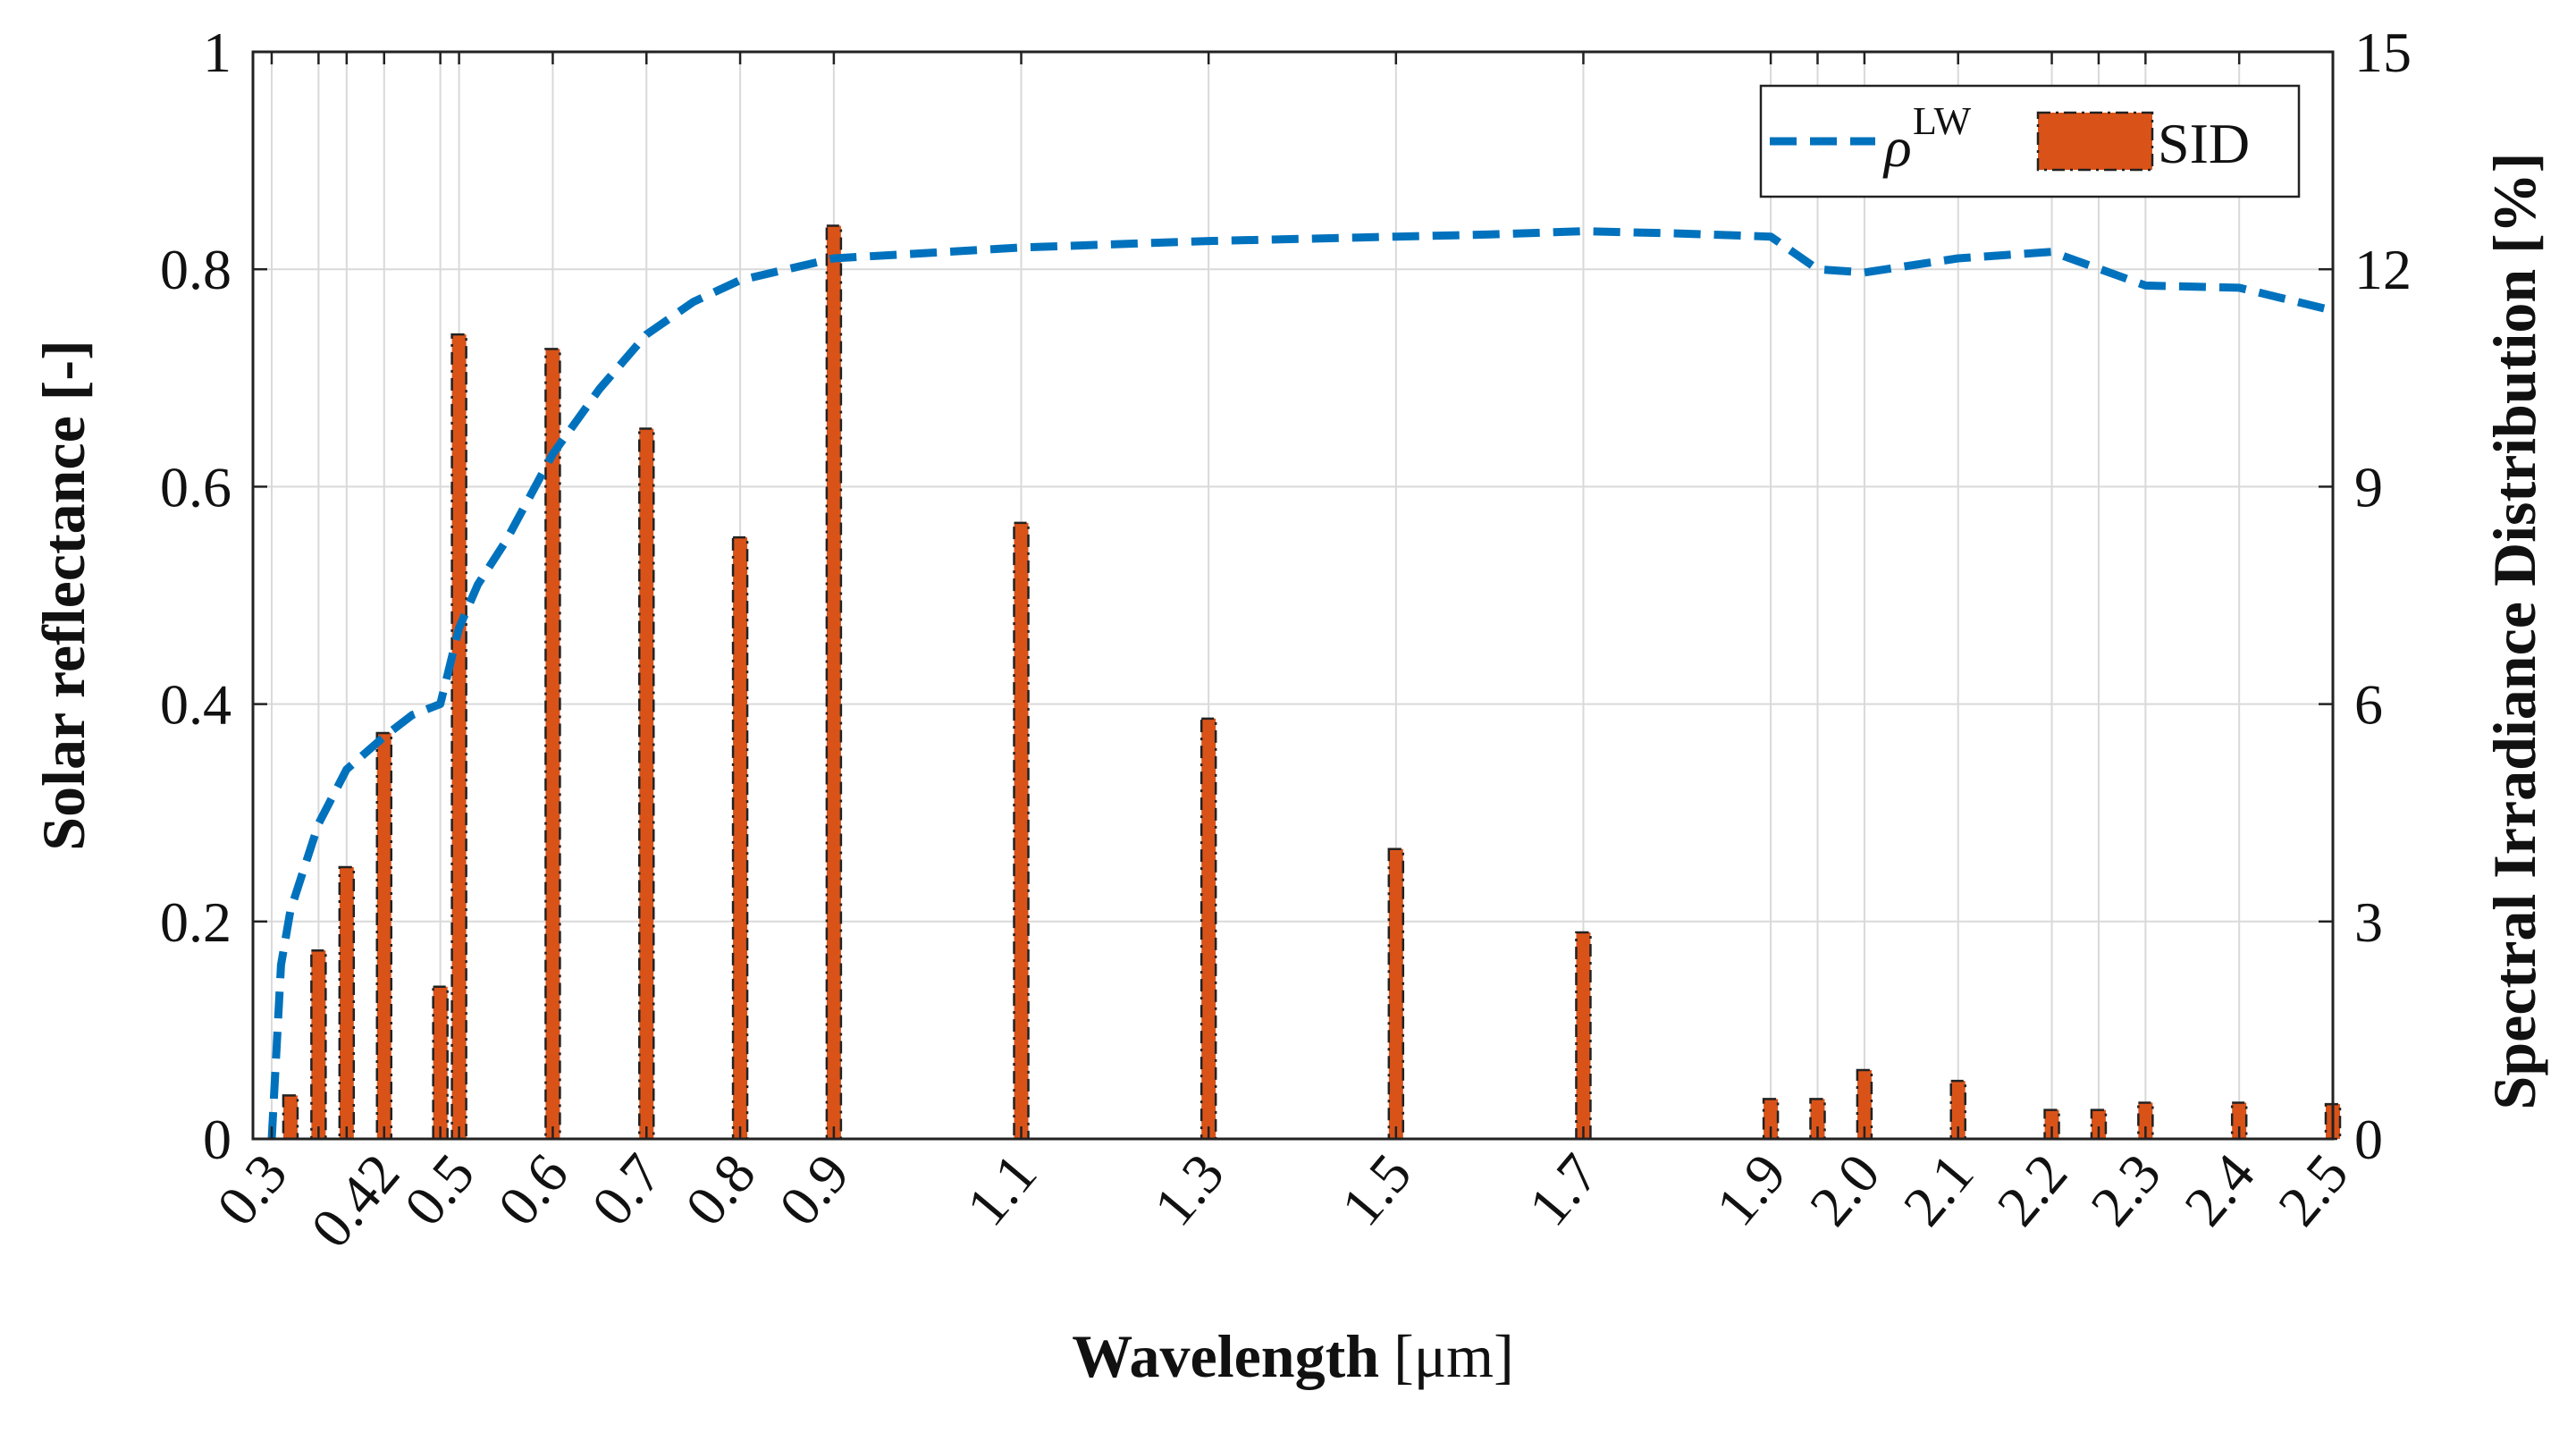  I want to click on legend-line-label: ρ, so click(1897, 147).